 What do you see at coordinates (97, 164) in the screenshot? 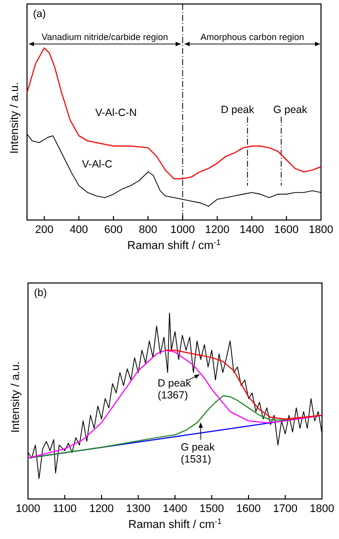
I see `series-label: V-Al-C` at bounding box center [97, 164].